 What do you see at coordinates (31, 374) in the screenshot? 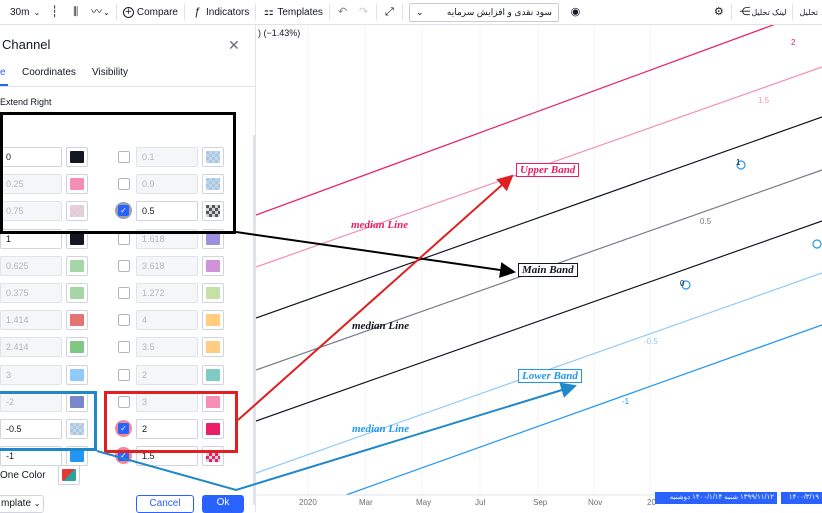
I see `level-value-input: 3` at bounding box center [31, 374].